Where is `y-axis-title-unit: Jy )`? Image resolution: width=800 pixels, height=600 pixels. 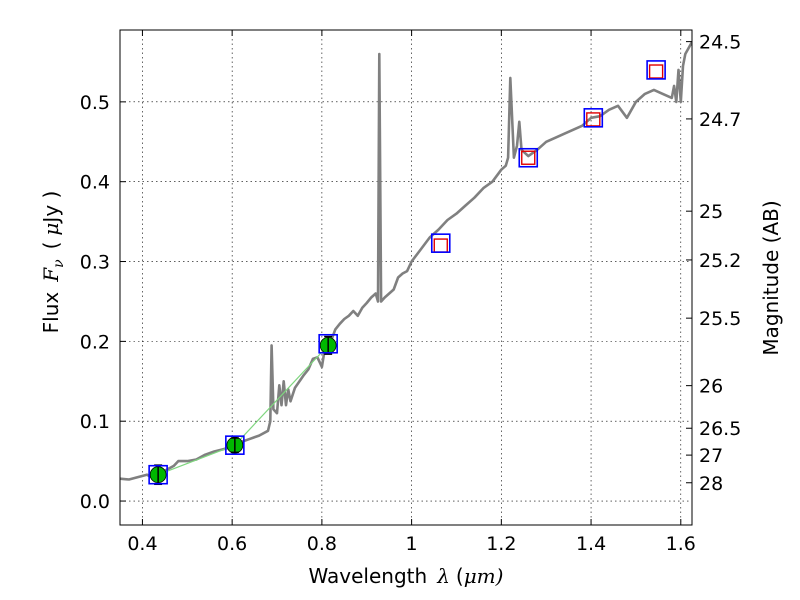 y-axis-title-unit: Jy ) is located at coordinates (51, 208).